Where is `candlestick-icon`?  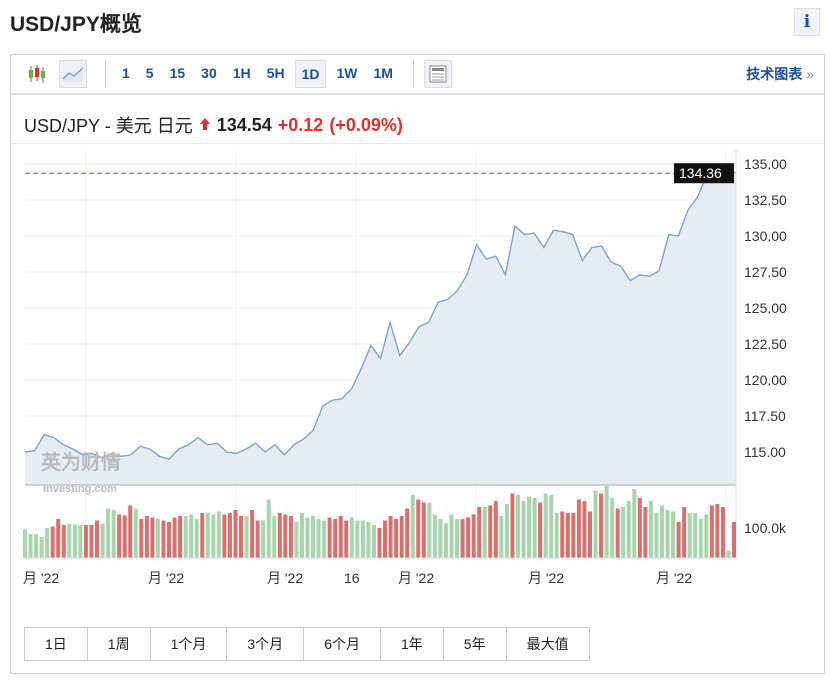
candlestick-icon is located at coordinates (37, 74).